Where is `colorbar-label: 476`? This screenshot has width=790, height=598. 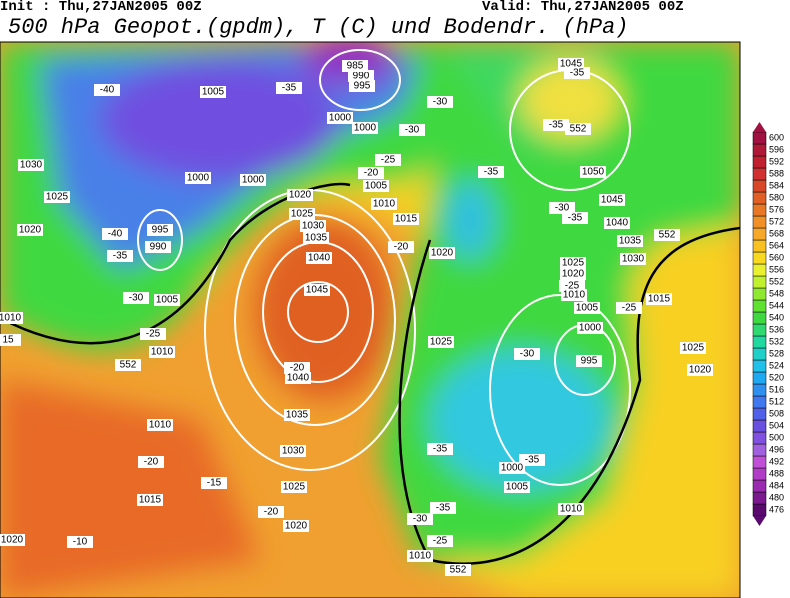
colorbar-label: 476 is located at coordinates (776, 509).